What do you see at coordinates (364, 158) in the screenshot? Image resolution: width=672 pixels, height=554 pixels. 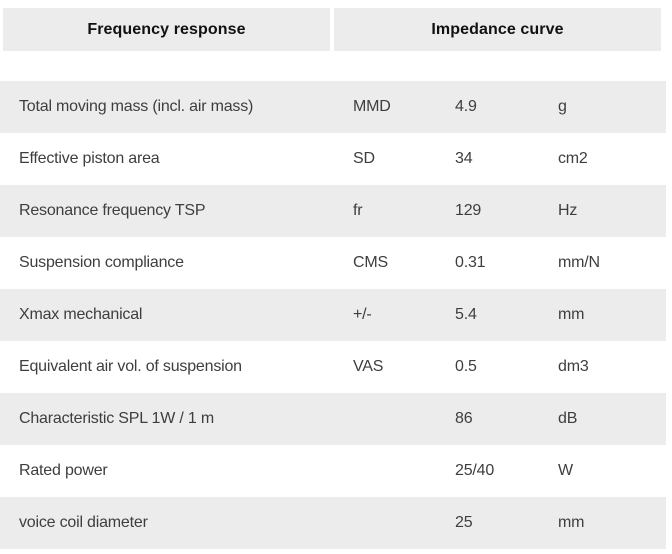 I see `param-symbol: SD` at bounding box center [364, 158].